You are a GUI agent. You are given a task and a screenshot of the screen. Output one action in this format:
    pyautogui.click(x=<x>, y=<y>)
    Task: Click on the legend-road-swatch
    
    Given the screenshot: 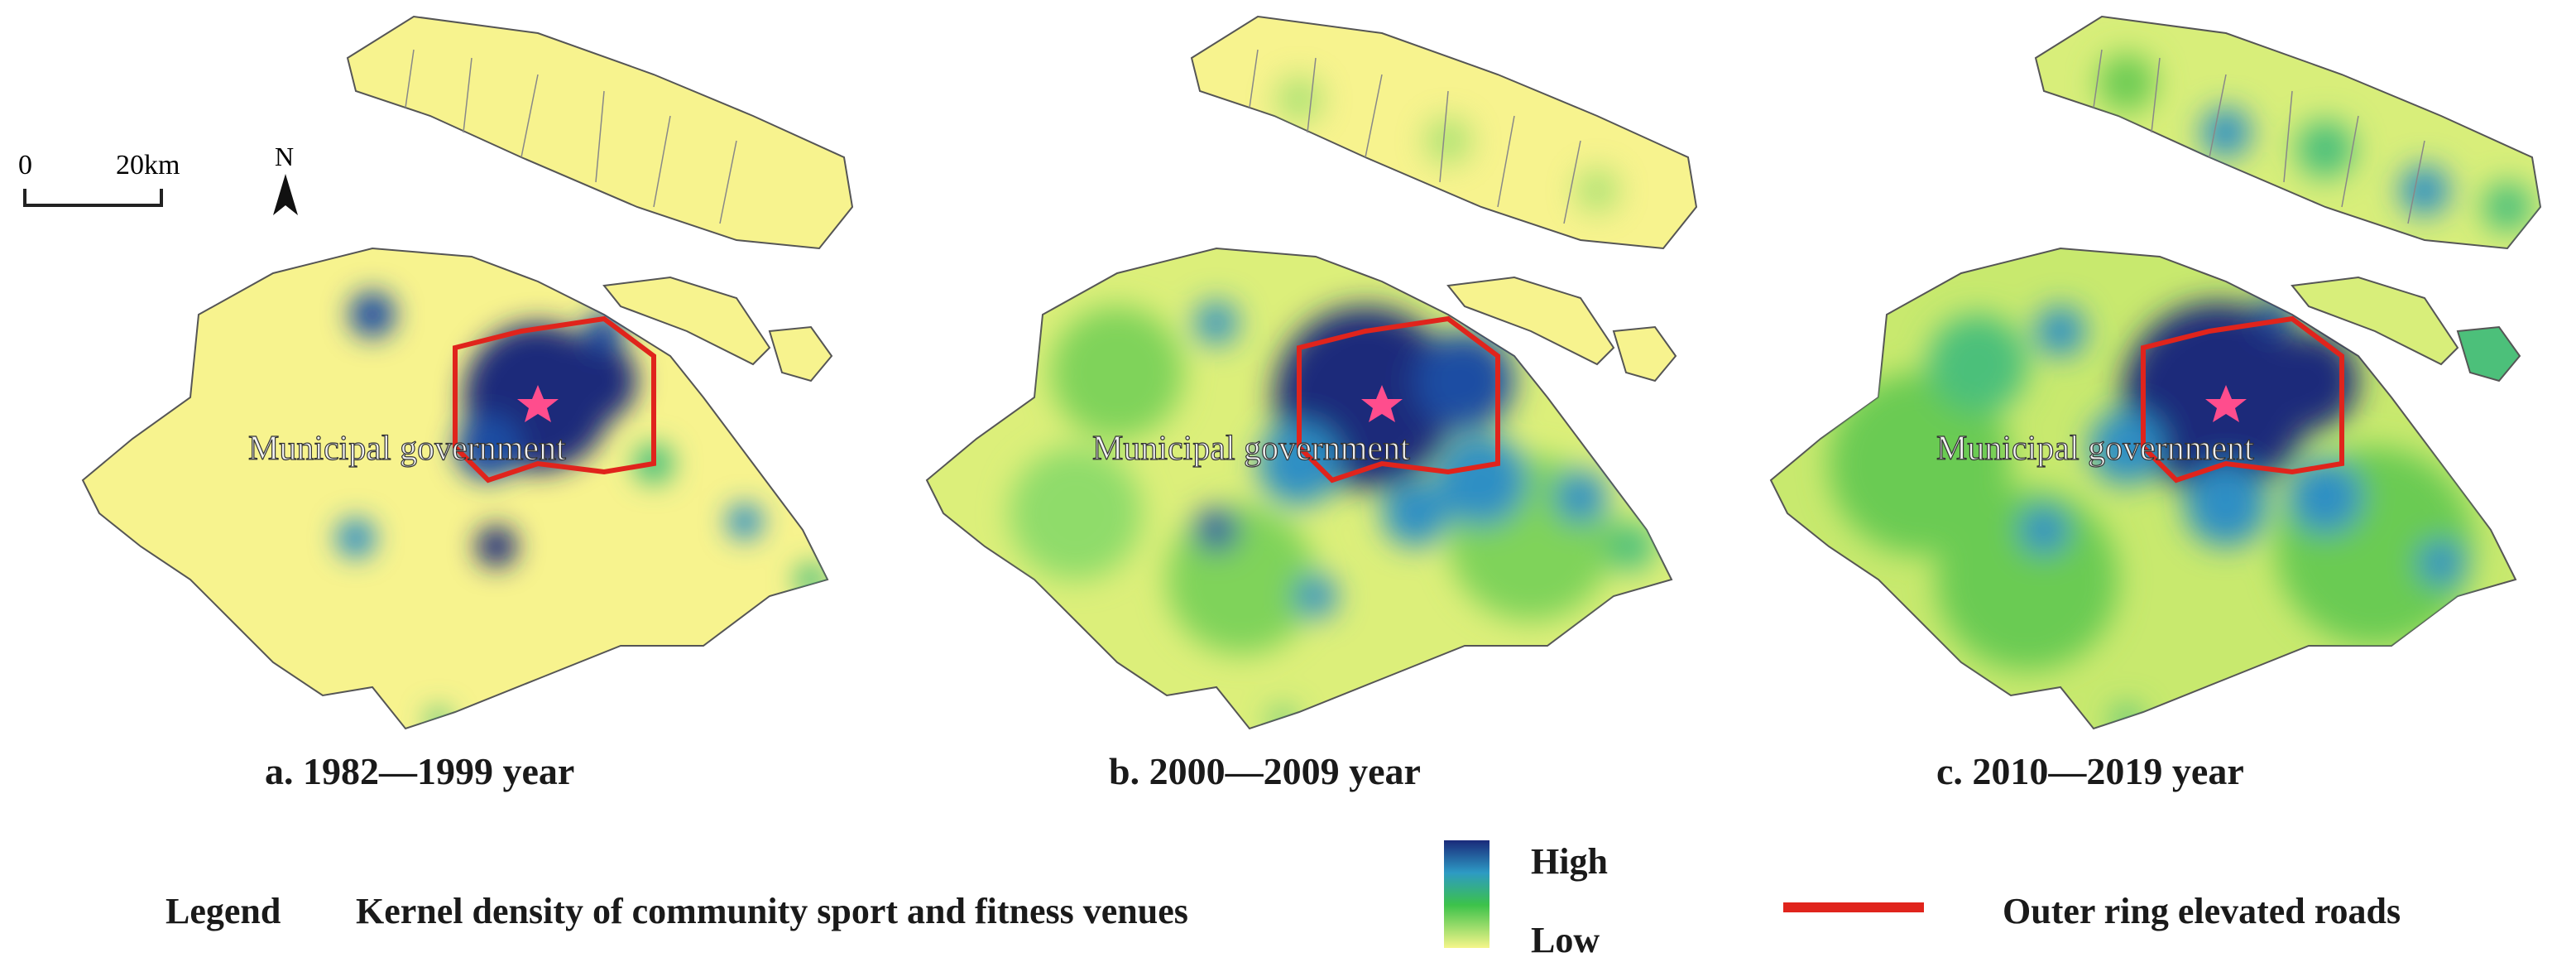 What is the action you would take?
    pyautogui.click(x=1854, y=907)
    